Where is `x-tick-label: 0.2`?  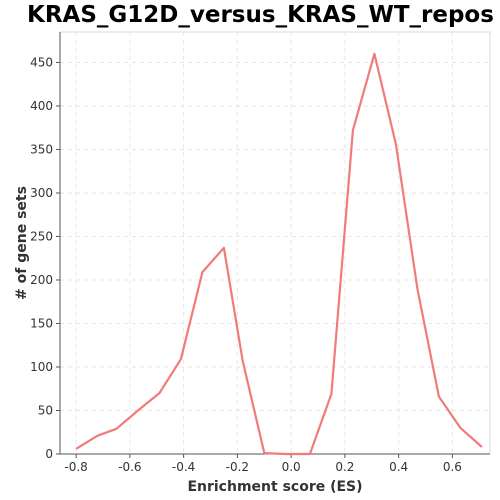
x-tick-label: 0.2 is located at coordinates (344, 467).